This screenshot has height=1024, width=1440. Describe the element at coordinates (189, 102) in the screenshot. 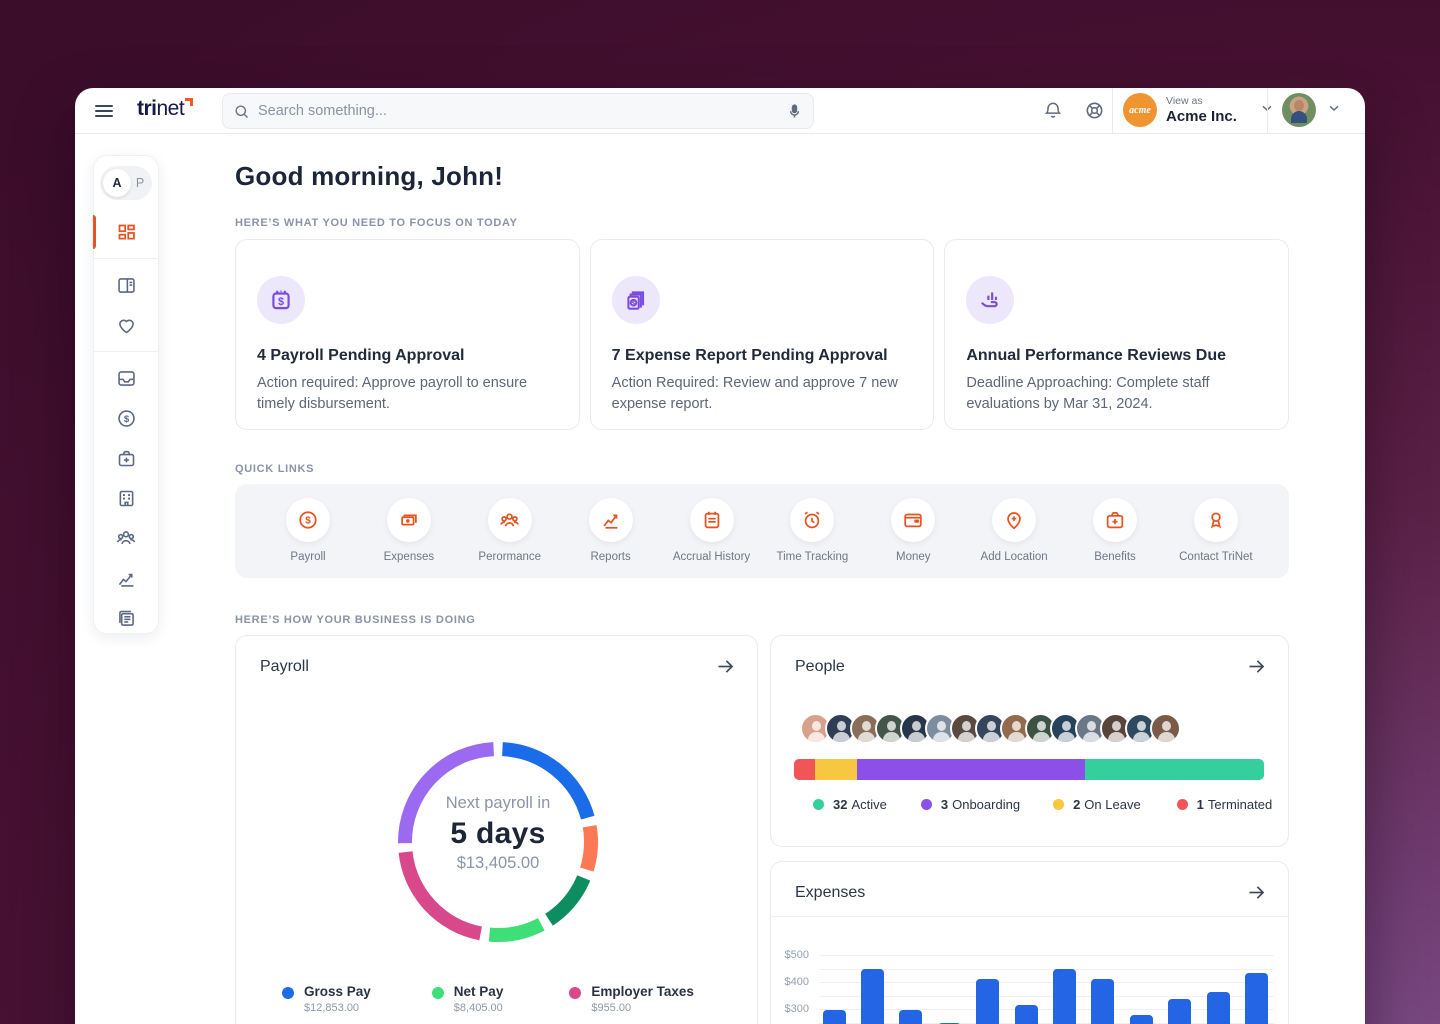

I see `logo-corner-mark` at that location.